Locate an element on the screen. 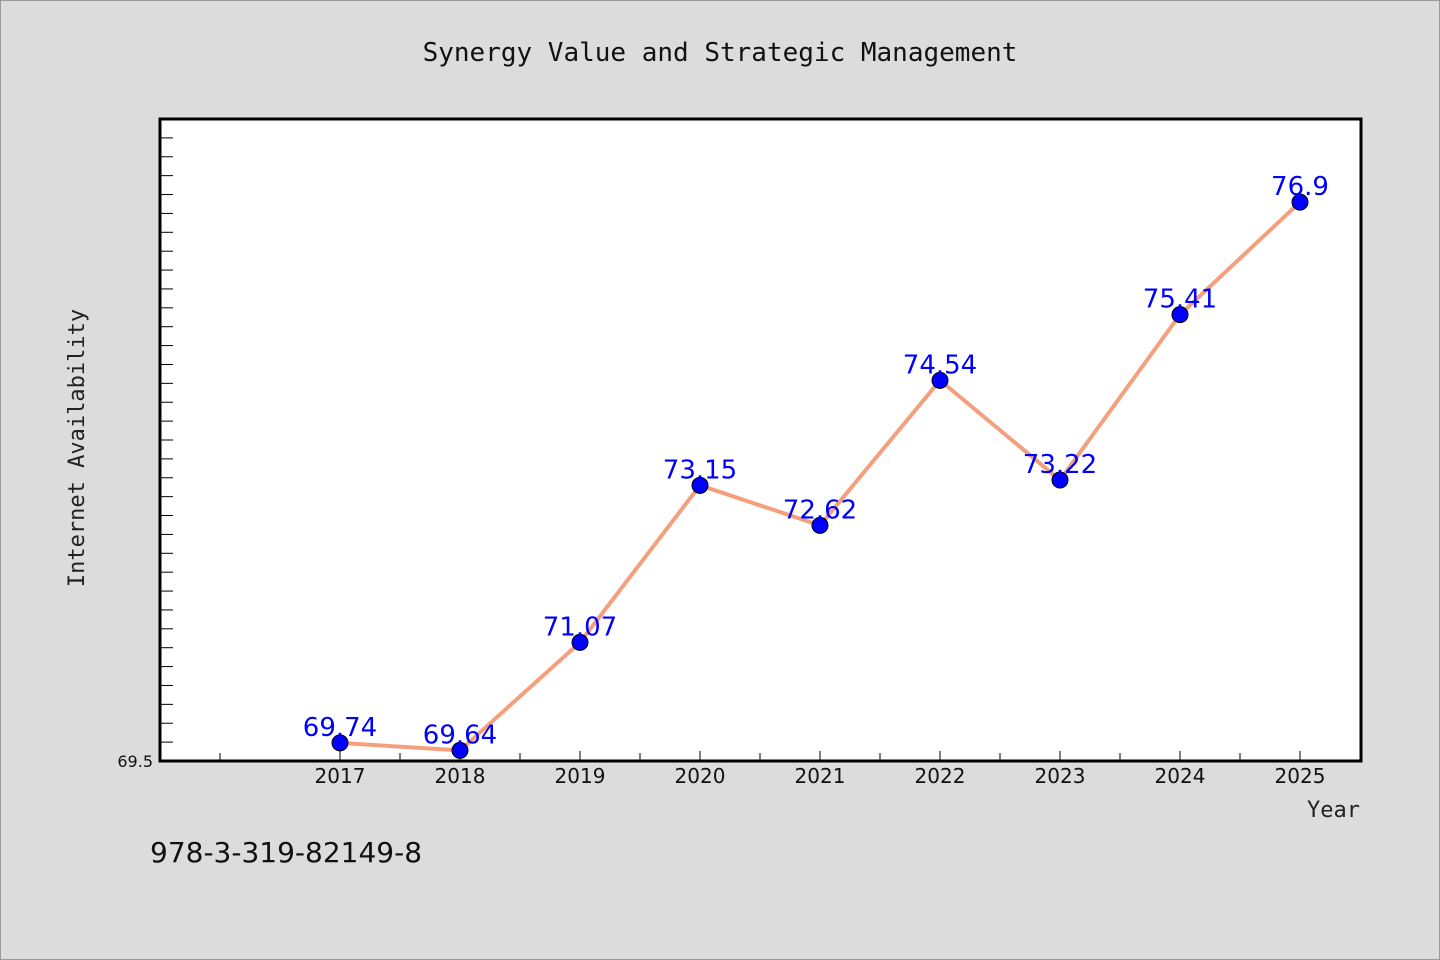 The height and width of the screenshot is (960, 1440). x-axis-tick-labels: 2017 2018 2019 2020 2021 2022 2023 2024 2025 is located at coordinates (820, 776).